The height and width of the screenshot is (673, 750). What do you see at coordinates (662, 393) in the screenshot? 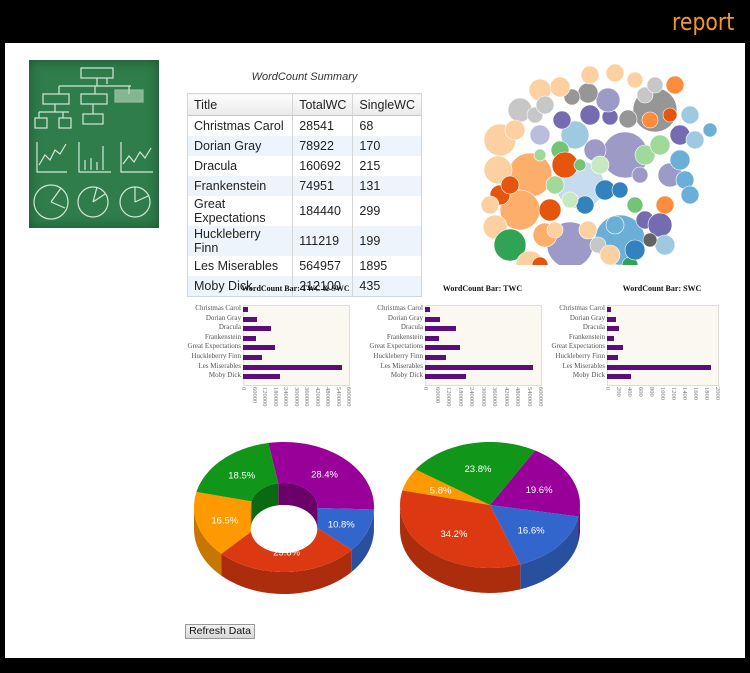
I see `x-axis-tick-label: 1000` at bounding box center [662, 393].